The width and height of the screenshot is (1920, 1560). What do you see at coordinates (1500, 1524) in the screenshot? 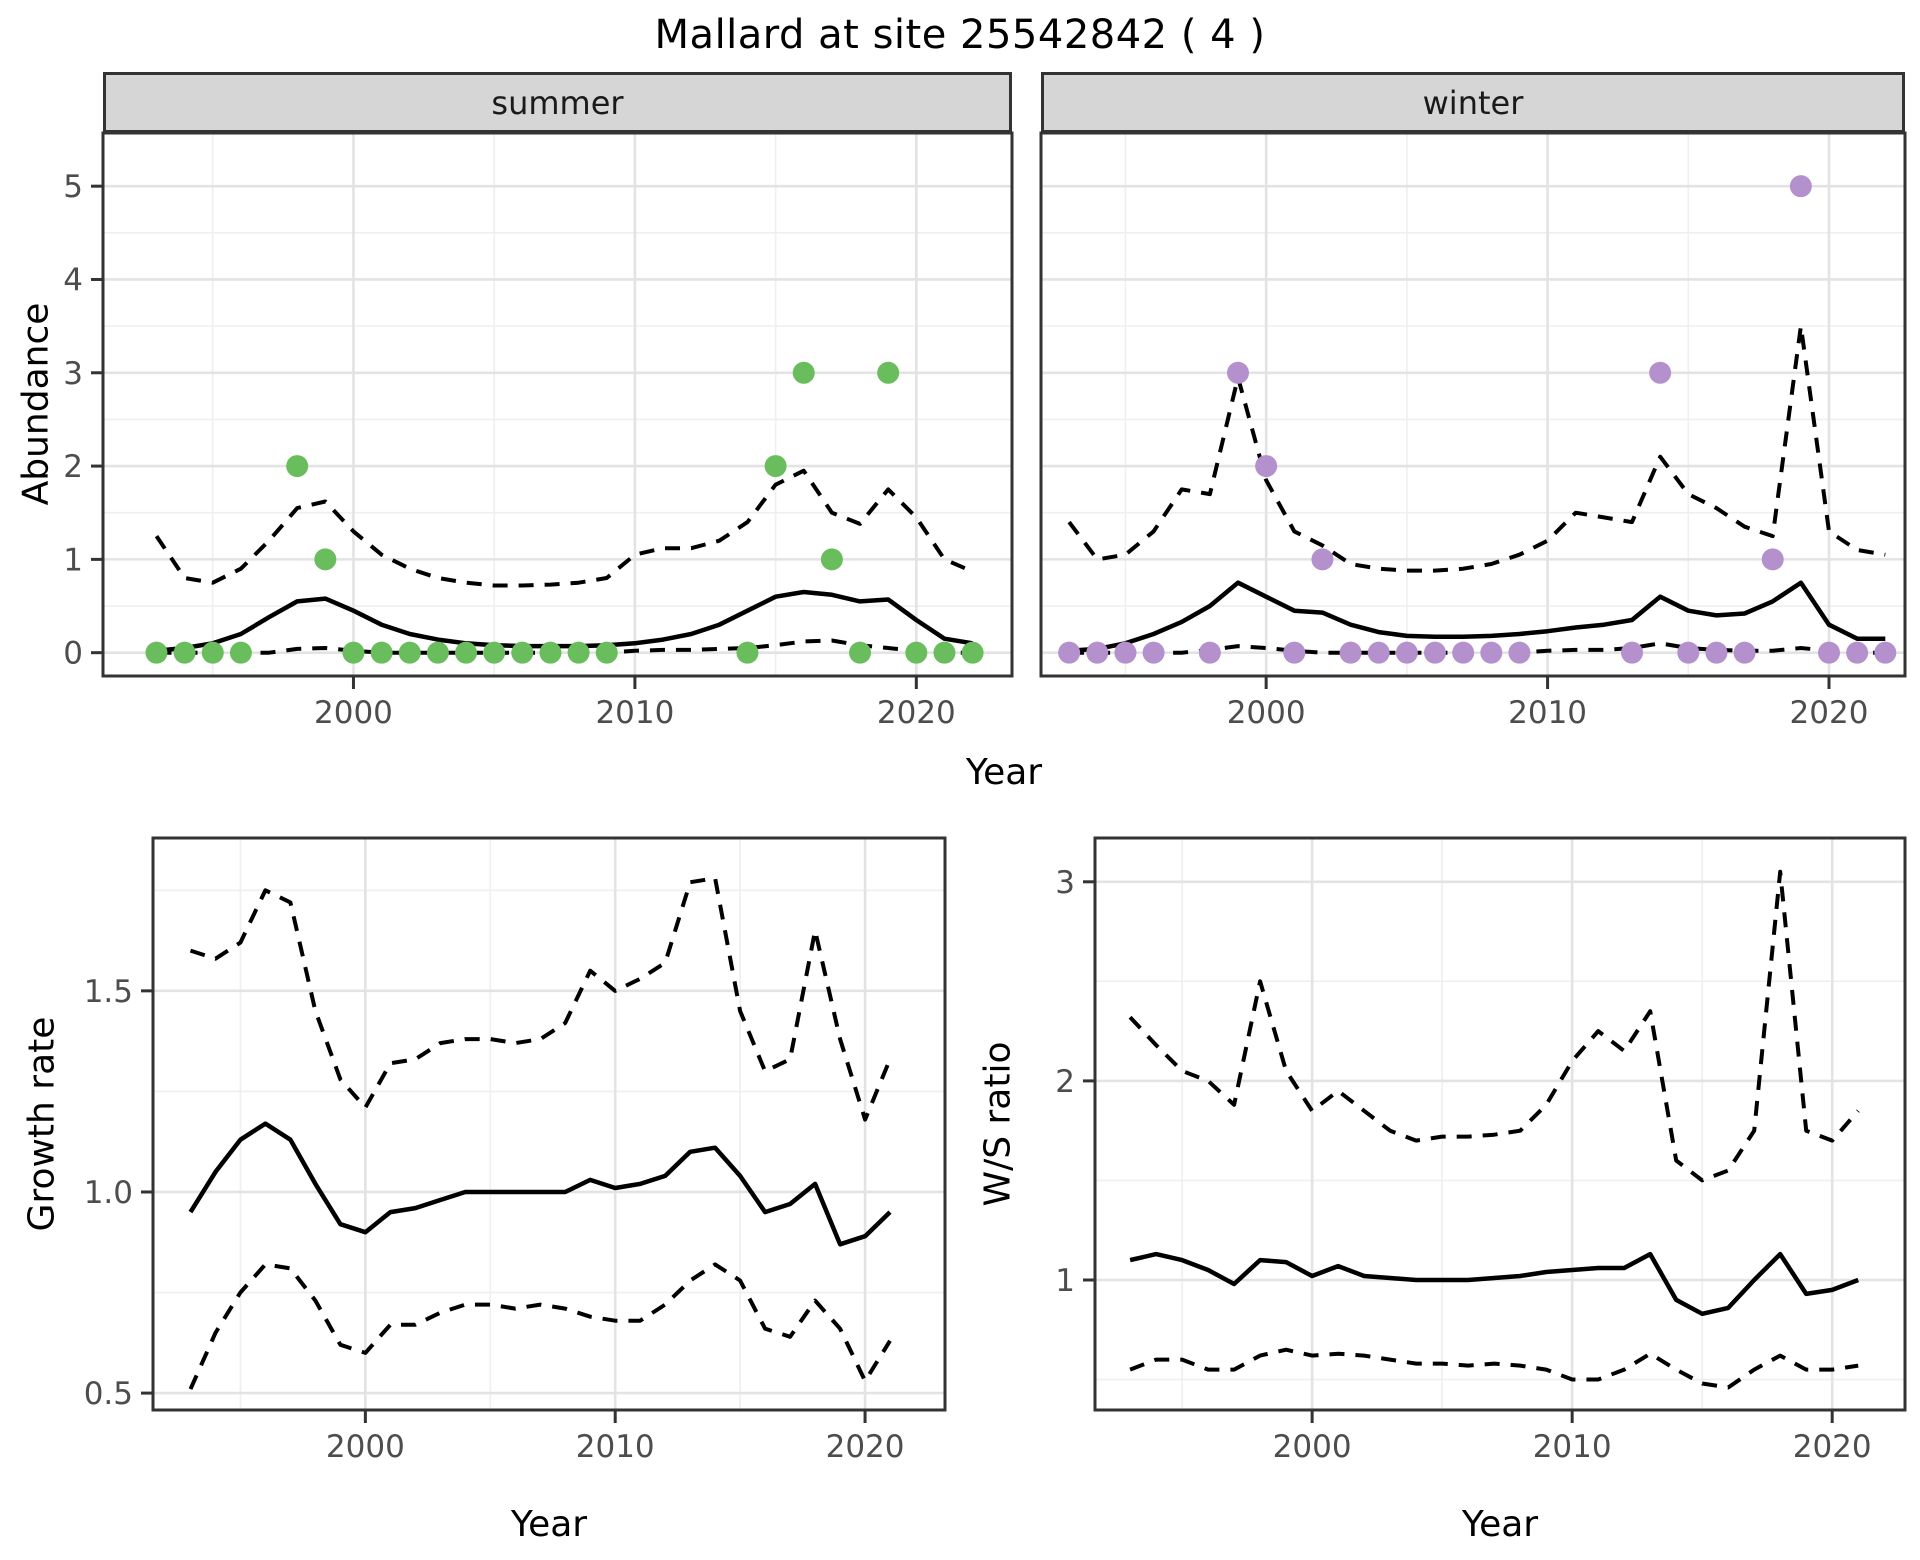
I see `year-axis-title-bottom-right: Year` at bounding box center [1500, 1524].